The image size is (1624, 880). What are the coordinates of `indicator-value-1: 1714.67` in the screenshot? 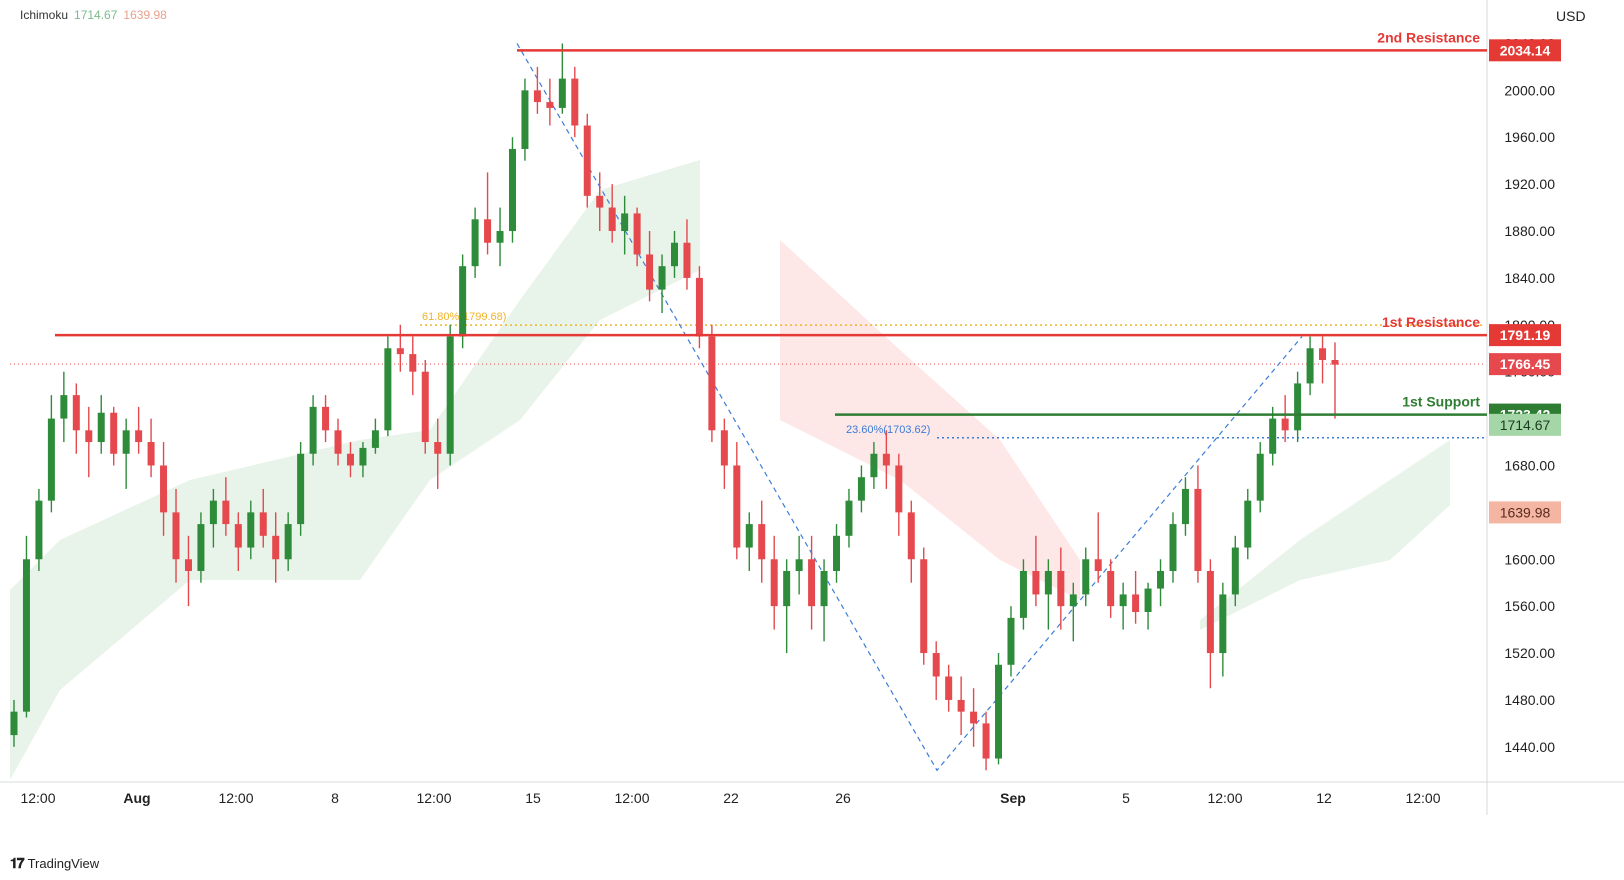 It's located at (96, 15).